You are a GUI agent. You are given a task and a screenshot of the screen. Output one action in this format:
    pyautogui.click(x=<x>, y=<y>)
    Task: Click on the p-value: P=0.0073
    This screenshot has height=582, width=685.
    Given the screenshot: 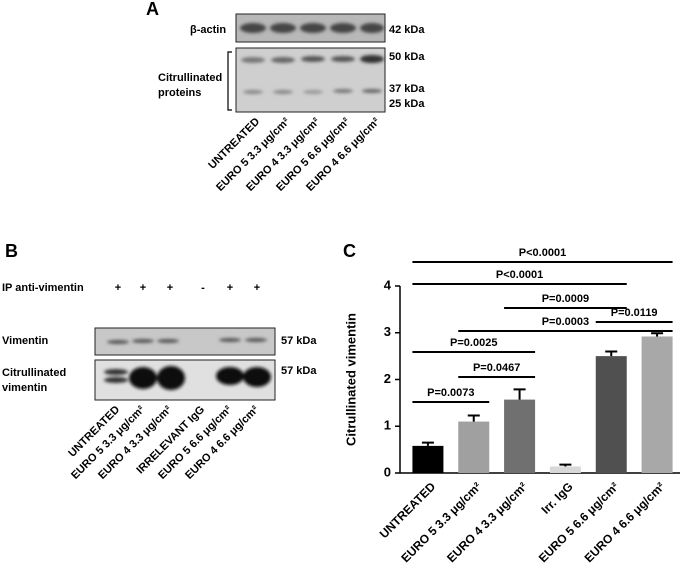 What is the action you would take?
    pyautogui.click(x=450, y=393)
    